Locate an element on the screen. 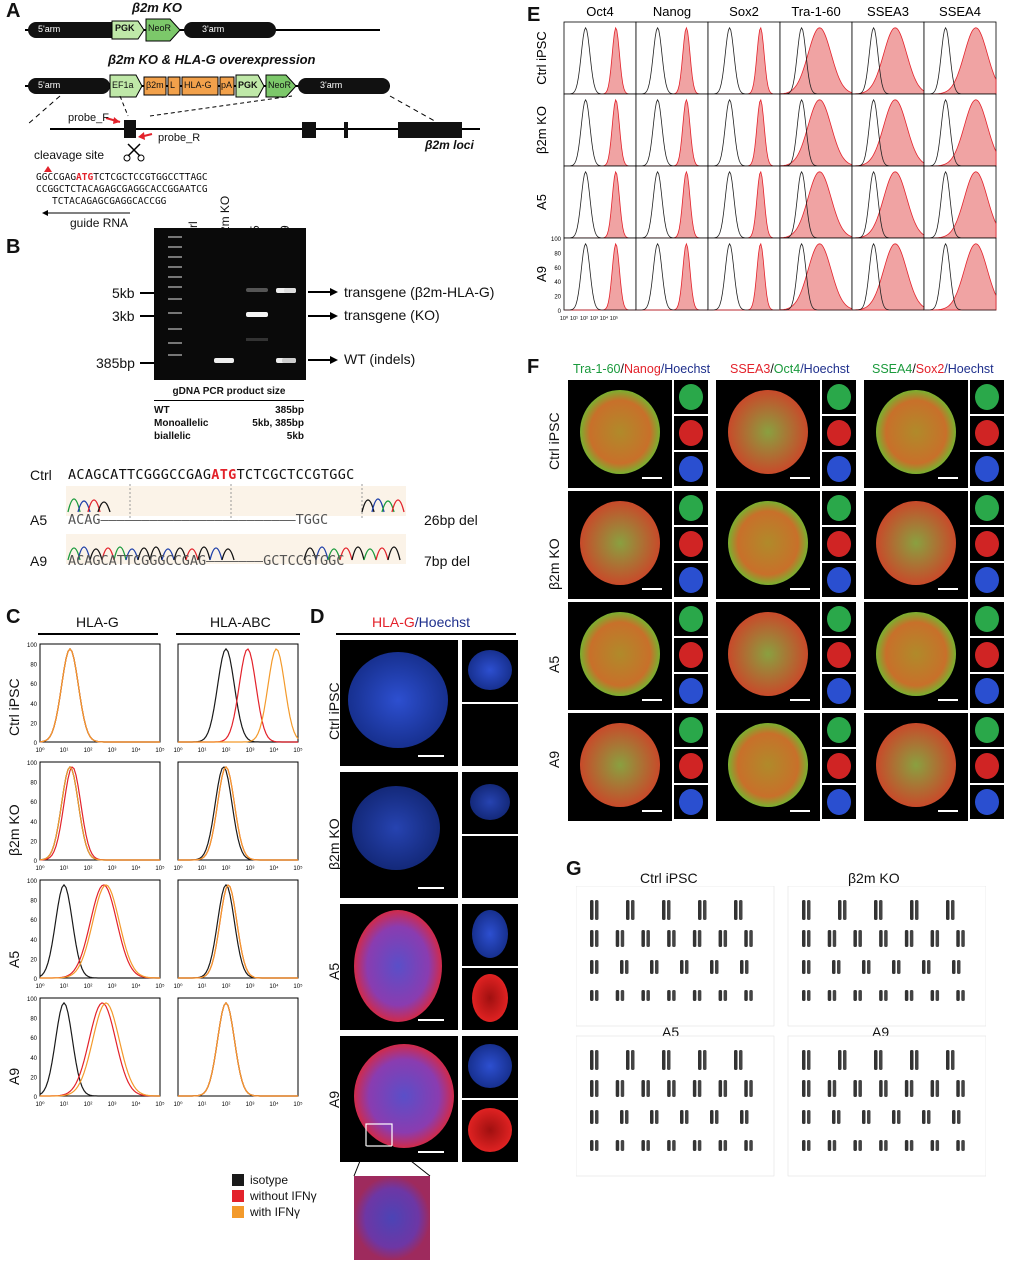 This screenshot has width=1010, height=1263. f-title-part: Nanog is located at coordinates (642, 369).